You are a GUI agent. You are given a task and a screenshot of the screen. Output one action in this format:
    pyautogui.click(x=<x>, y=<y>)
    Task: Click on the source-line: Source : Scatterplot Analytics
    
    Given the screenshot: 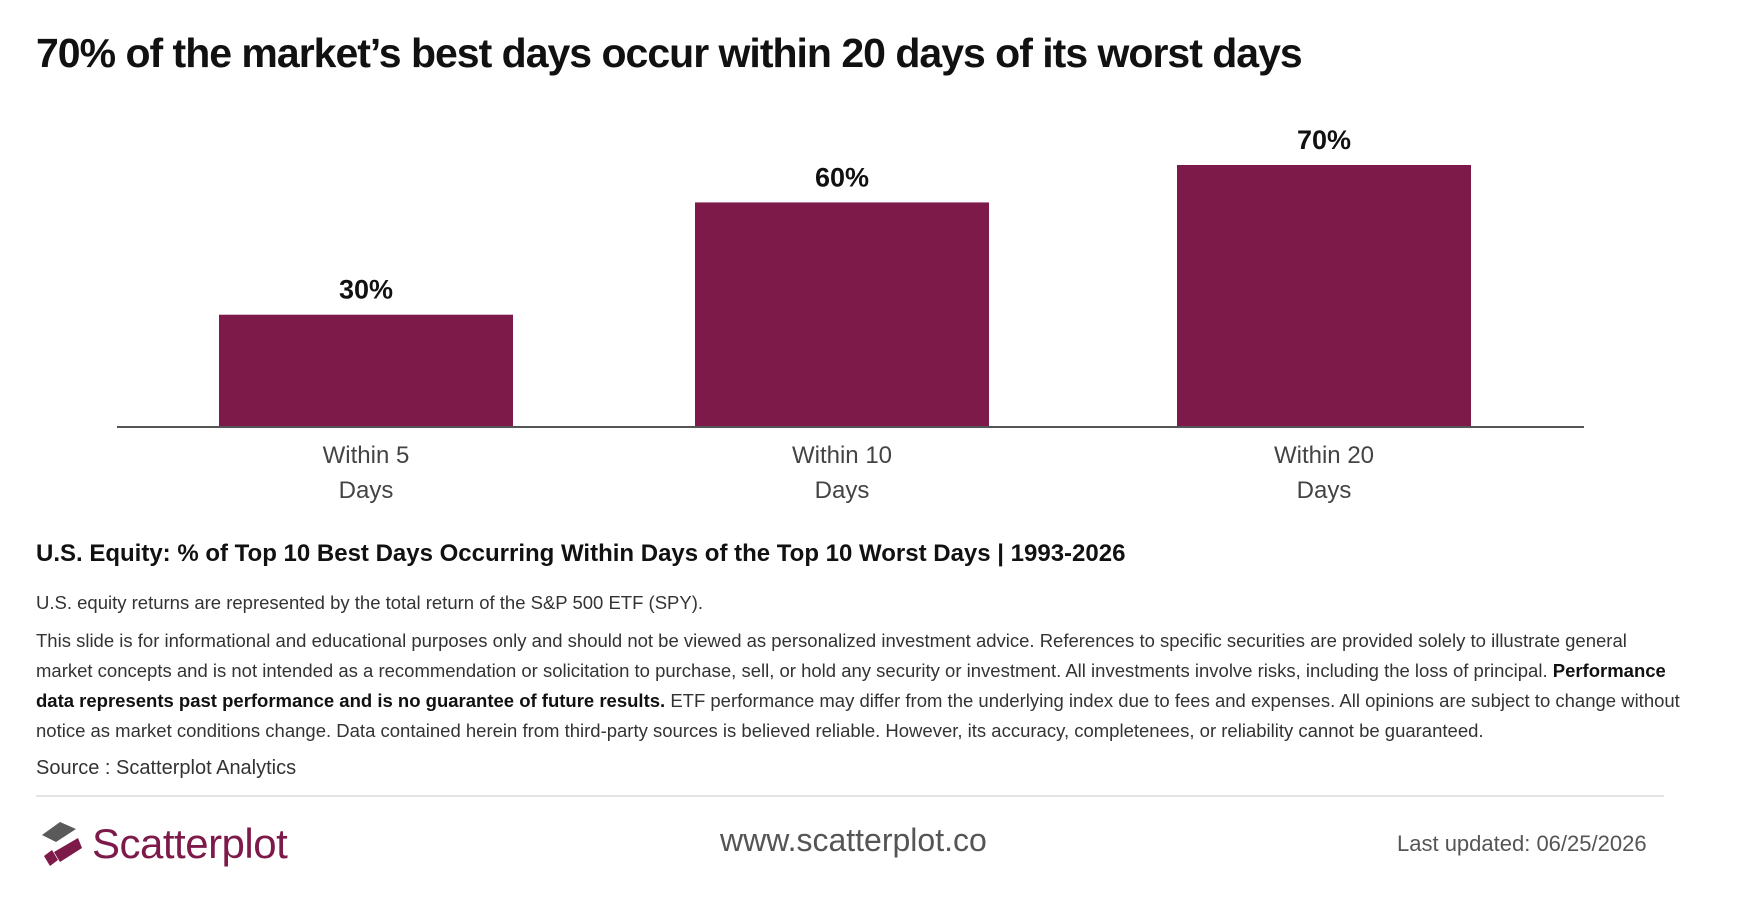 What is the action you would take?
    pyautogui.click(x=166, y=768)
    